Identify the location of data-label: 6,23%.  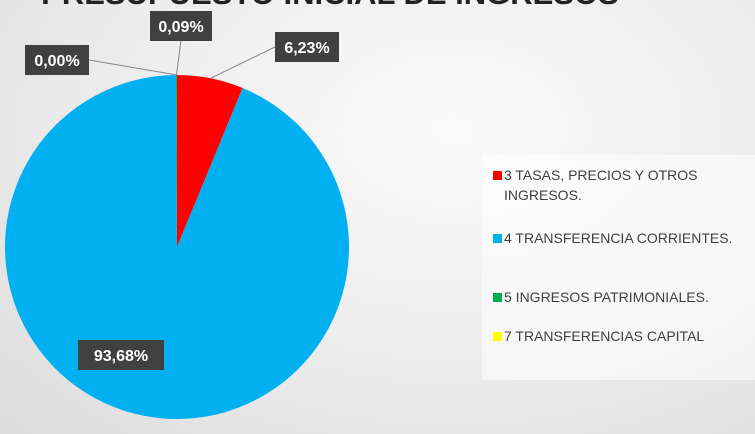
(306, 48).